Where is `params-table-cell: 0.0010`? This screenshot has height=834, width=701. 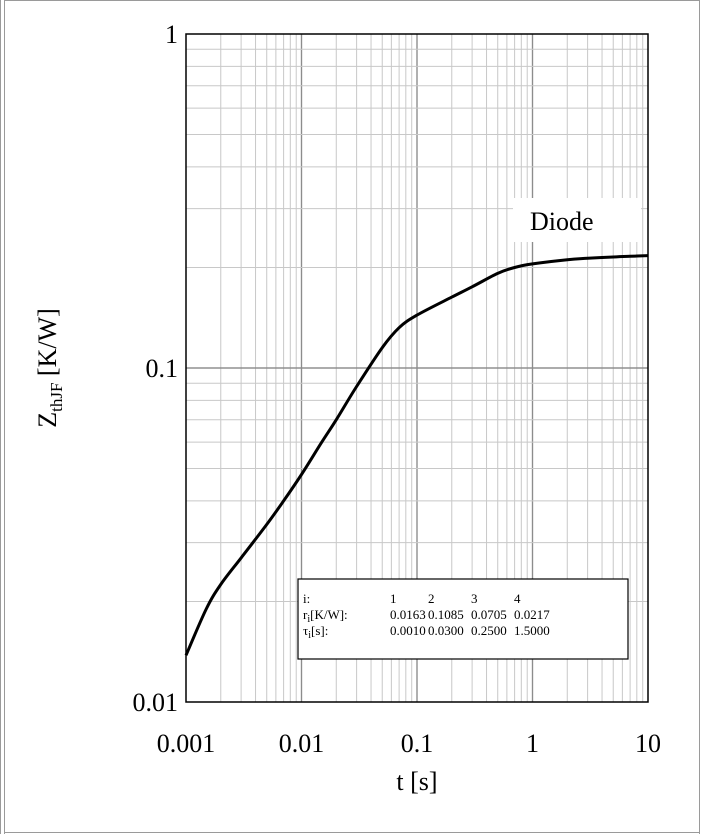
params-table-cell: 0.0010 is located at coordinates (408, 630).